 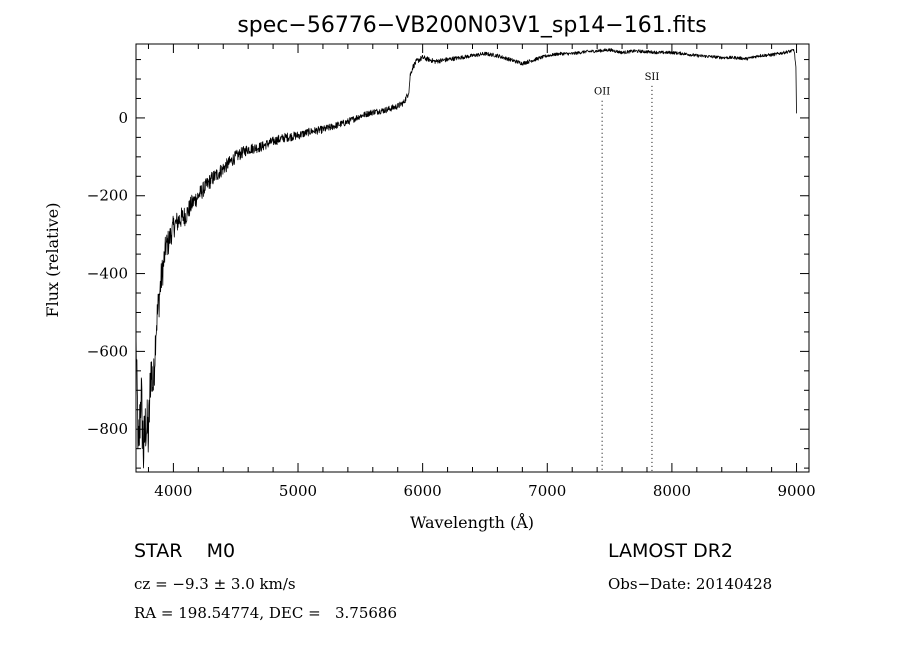 I want to click on classification: STAR M0, so click(x=184, y=551).